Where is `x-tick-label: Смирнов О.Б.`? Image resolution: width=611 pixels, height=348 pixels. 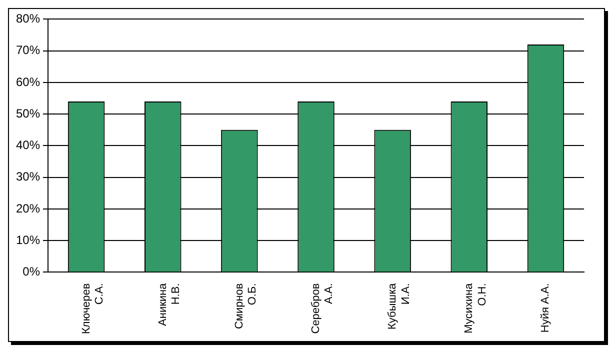 x-tick-label: Смирнов О.Б. is located at coordinates (246, 306).